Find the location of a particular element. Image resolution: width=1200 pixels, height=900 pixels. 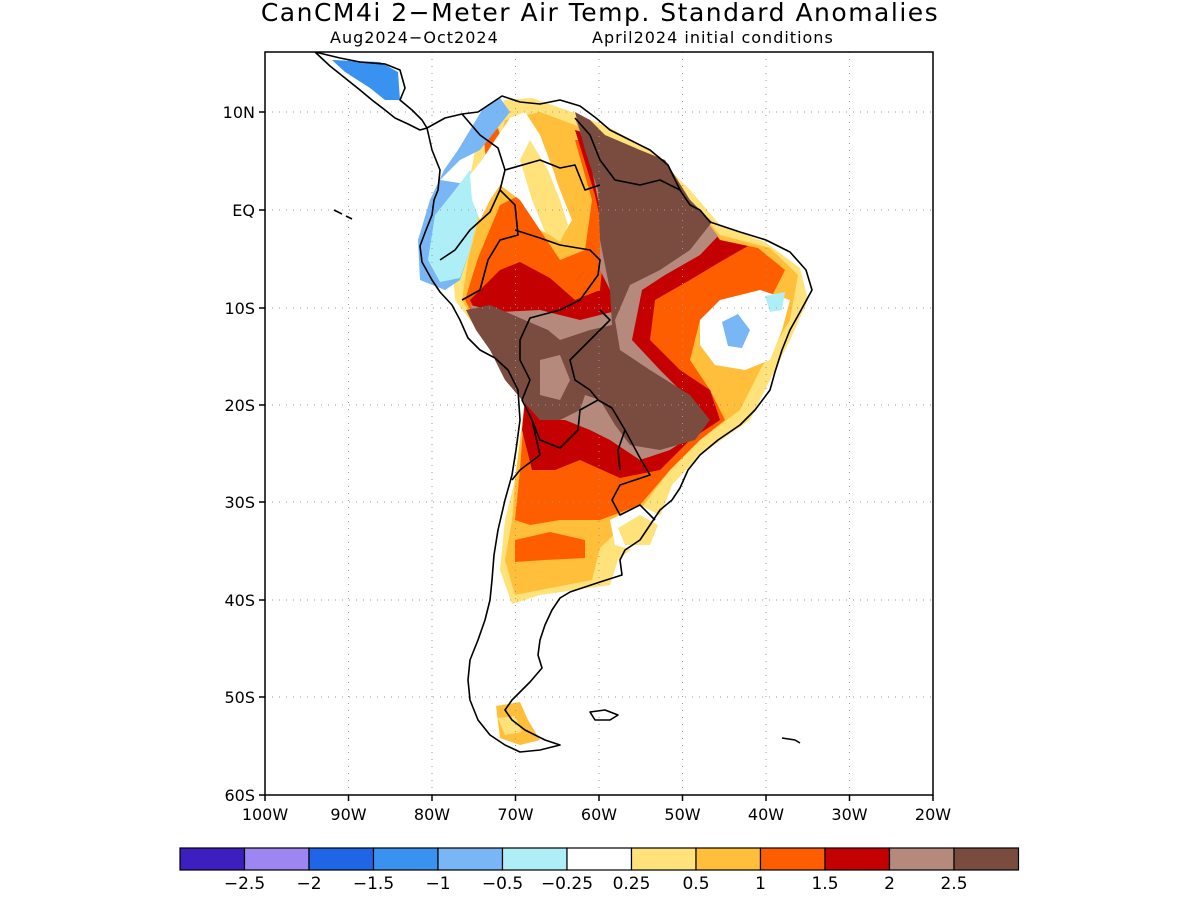

central-america-coast is located at coordinates (371, 91).